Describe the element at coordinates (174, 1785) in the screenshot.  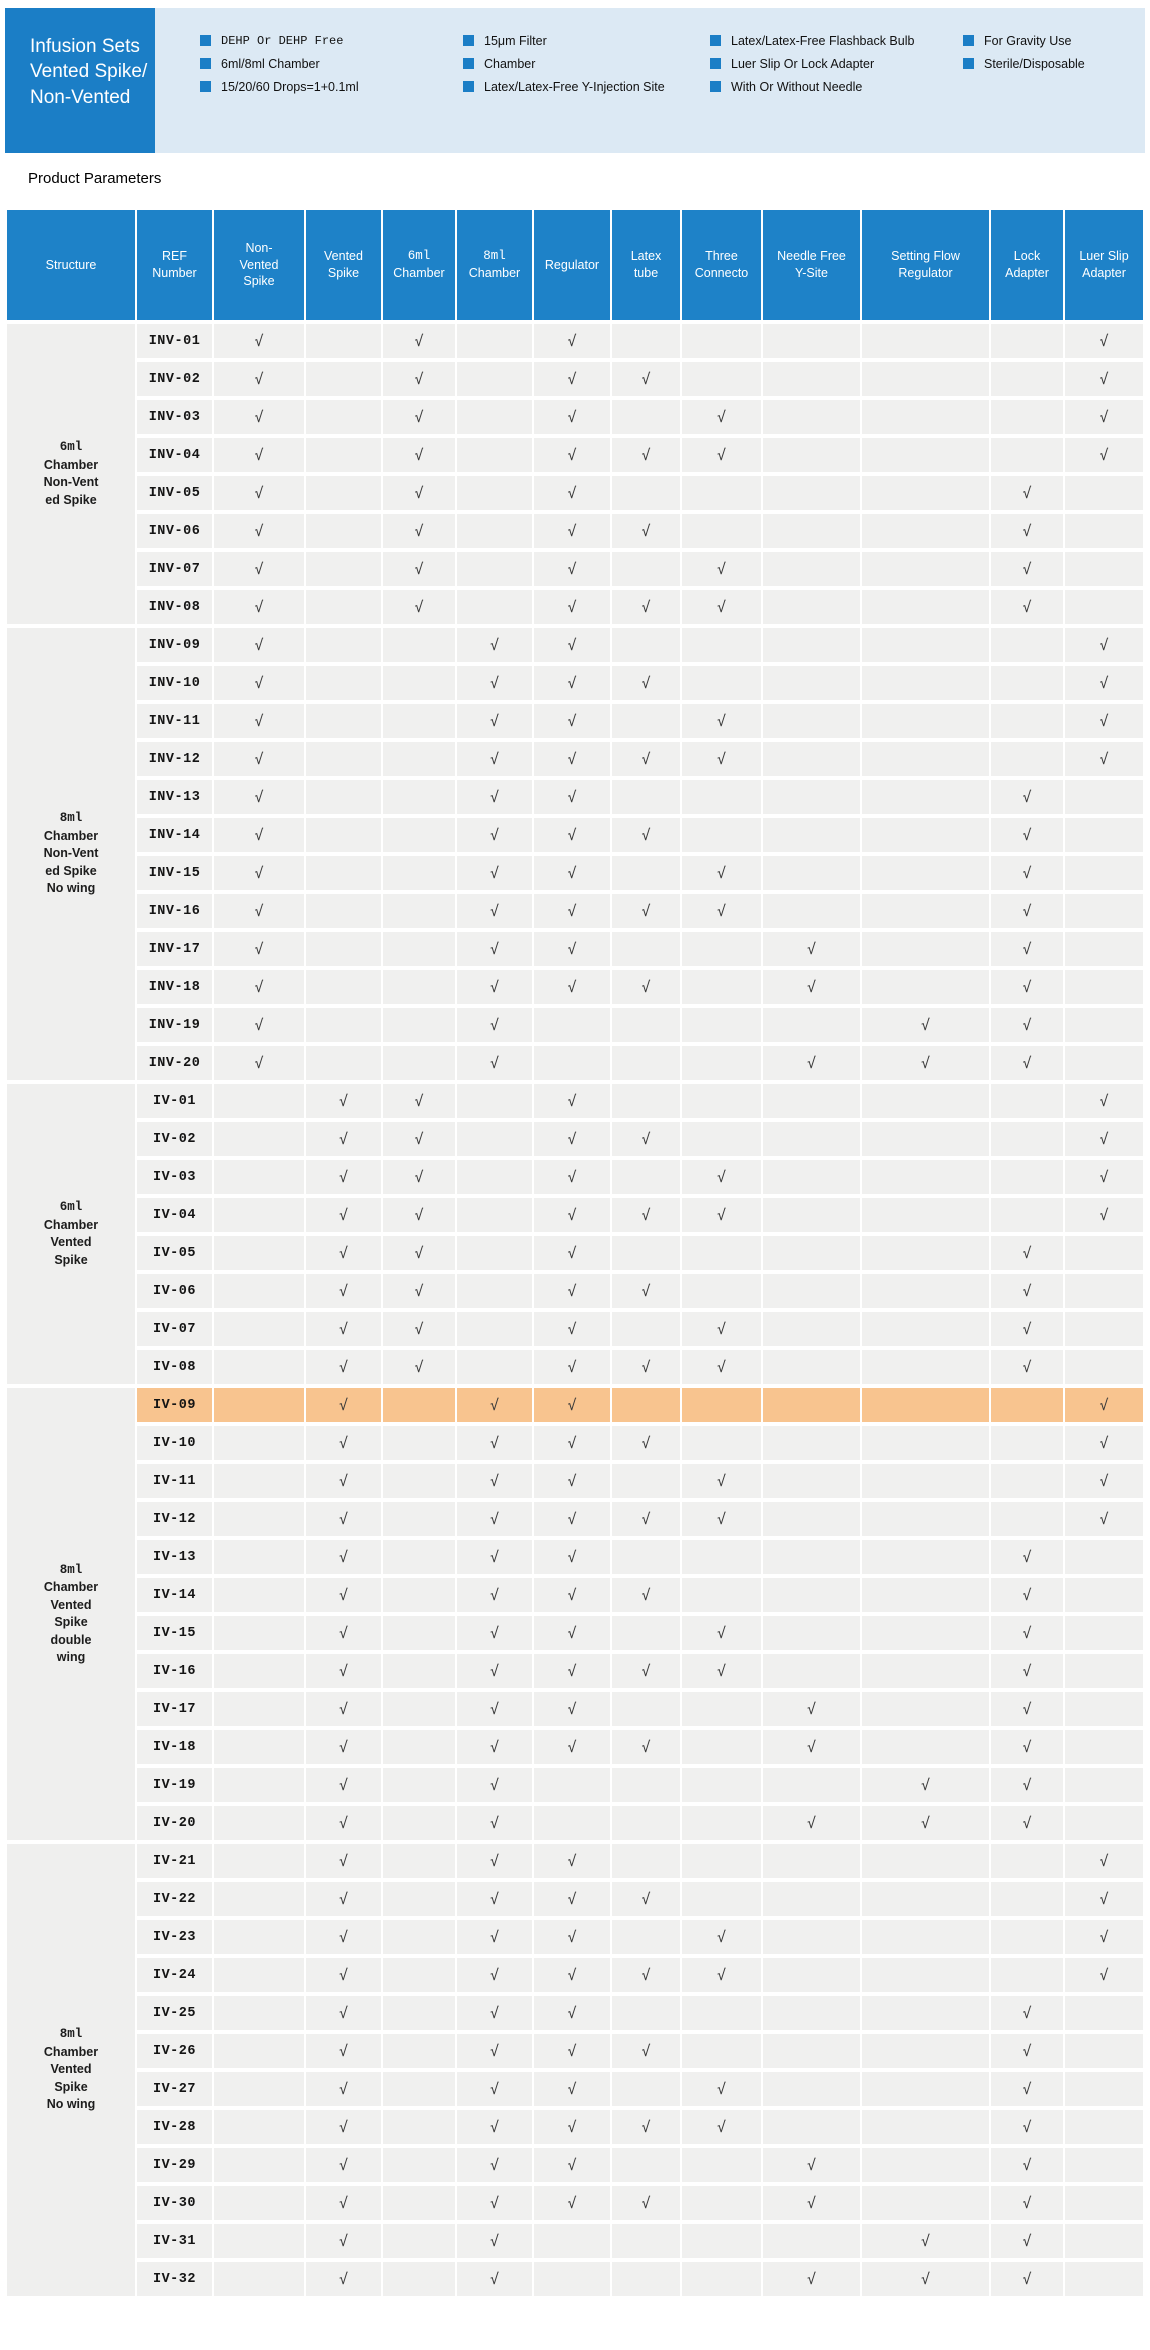
I see `ref-number-cell: IV-19` at that location.